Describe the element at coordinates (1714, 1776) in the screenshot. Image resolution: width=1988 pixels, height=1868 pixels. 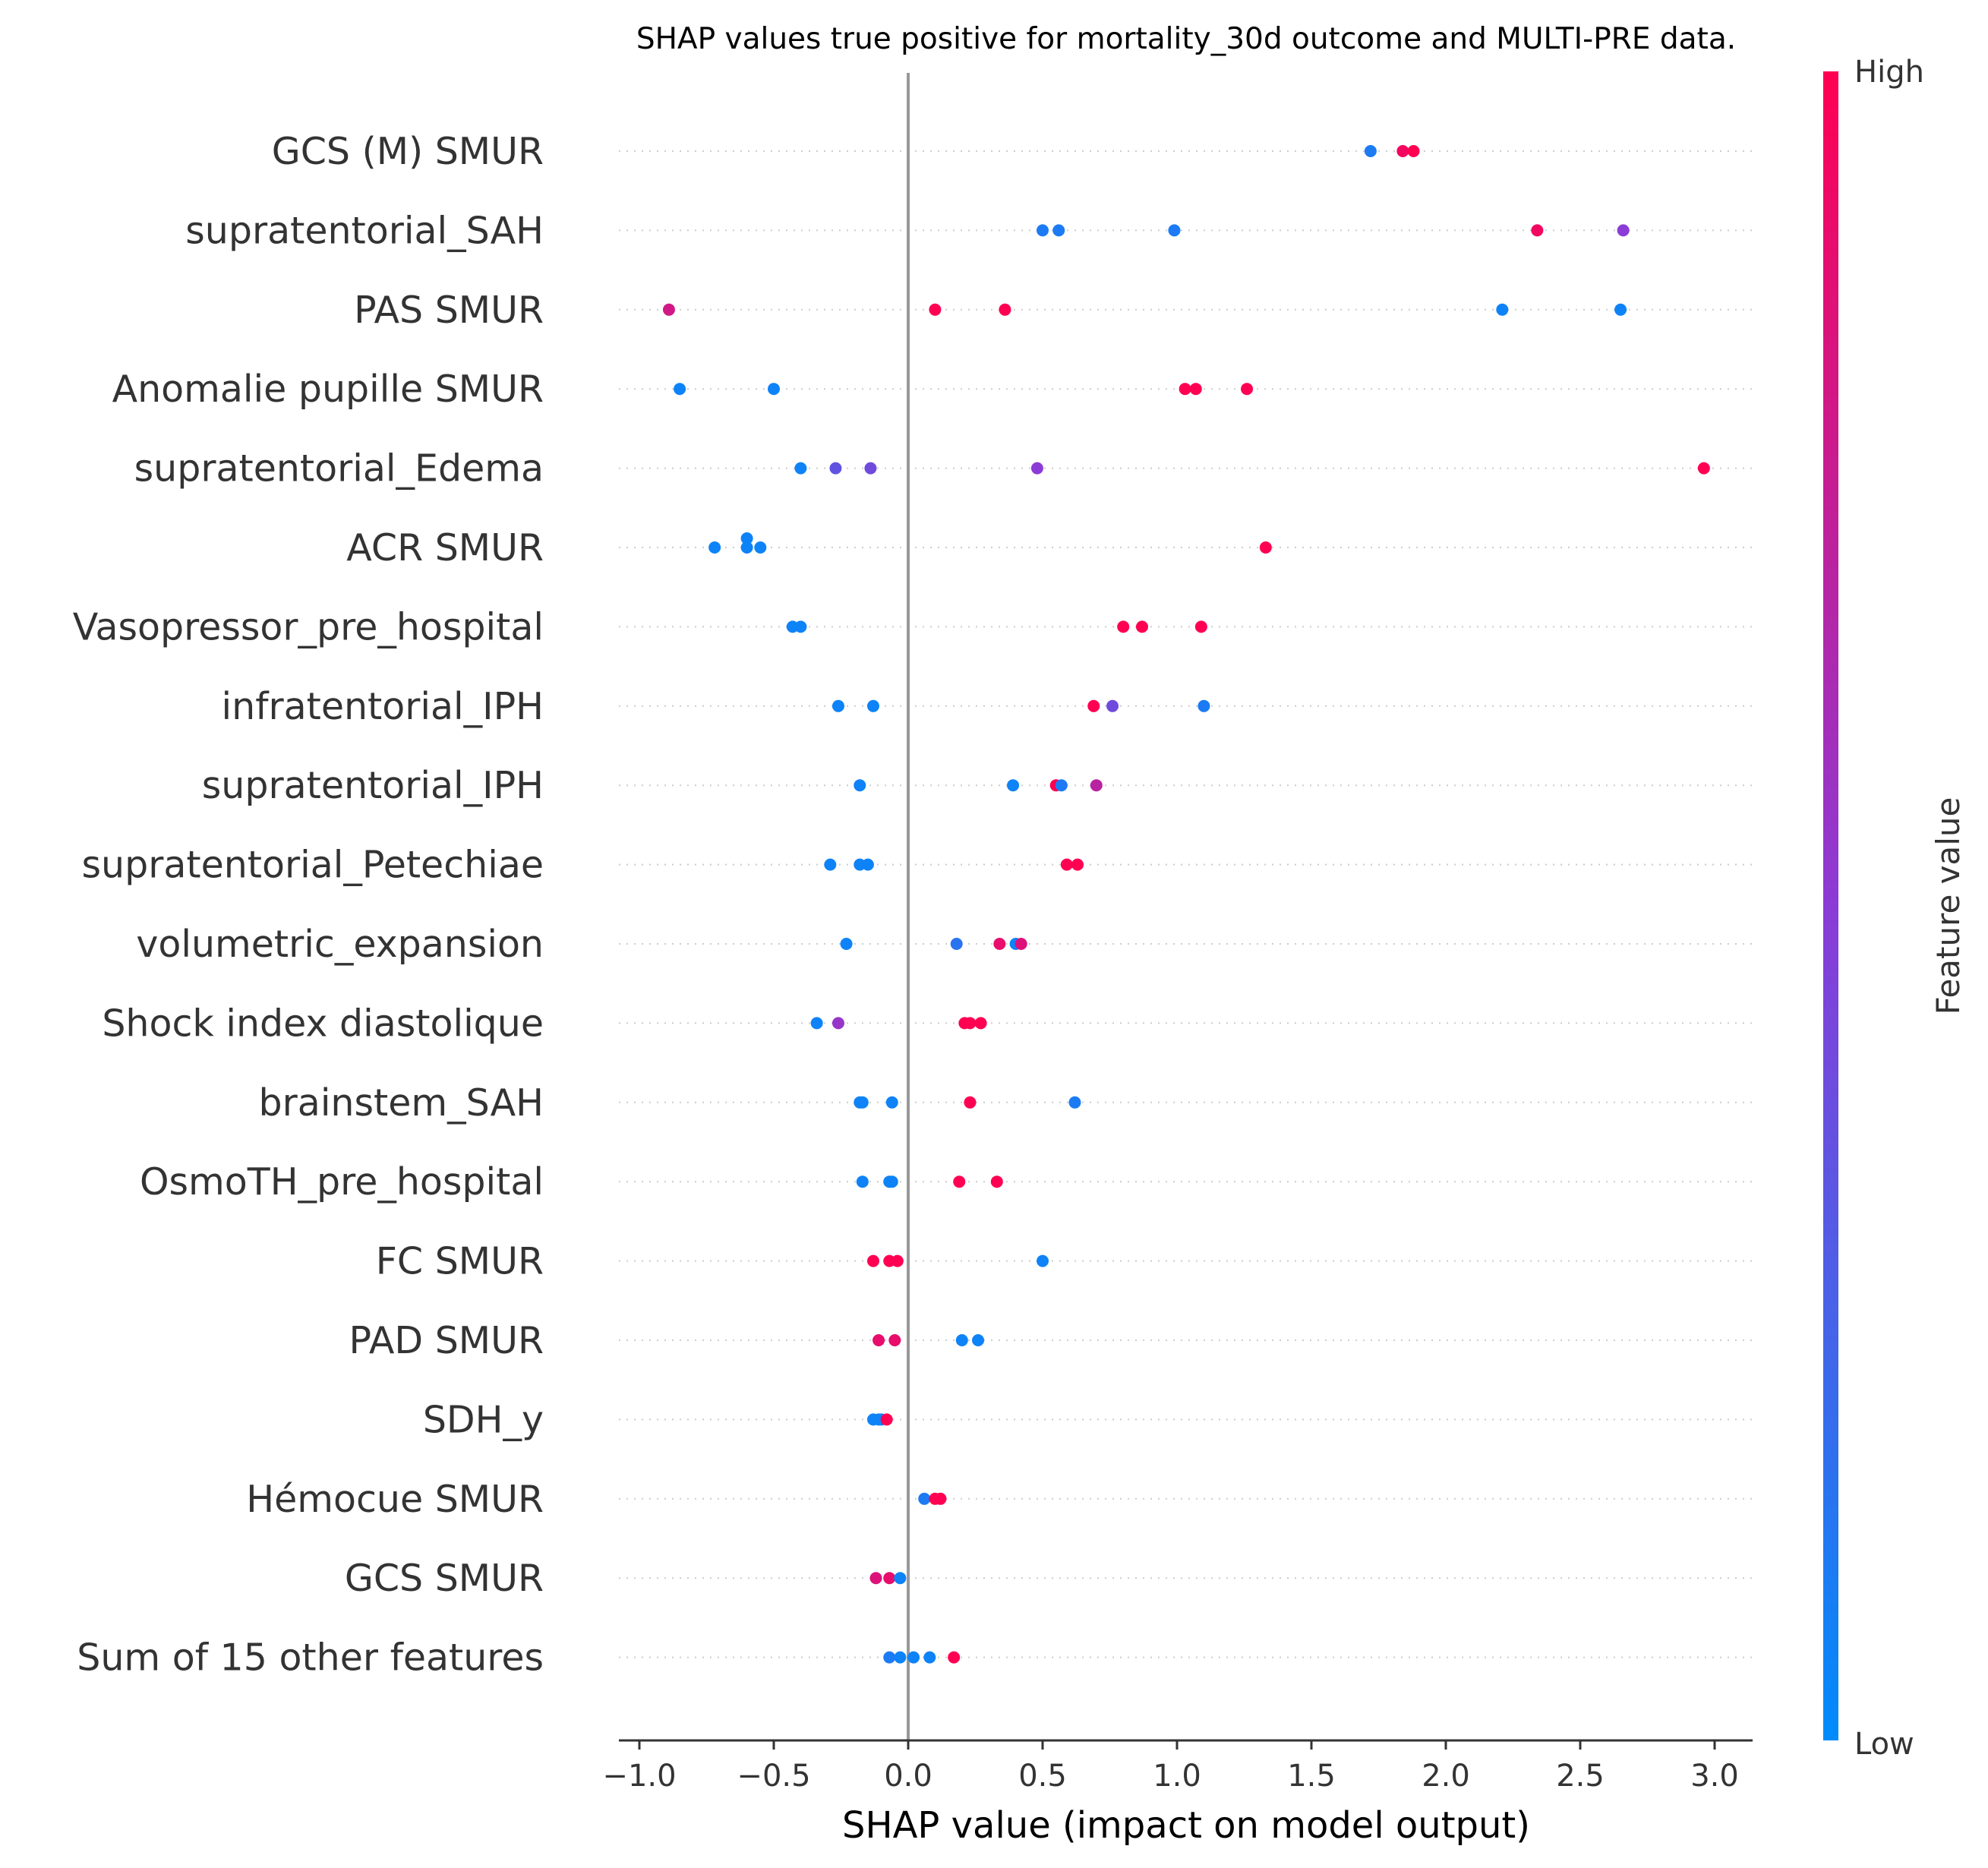
I see `x-tick-label: 3.0` at that location.